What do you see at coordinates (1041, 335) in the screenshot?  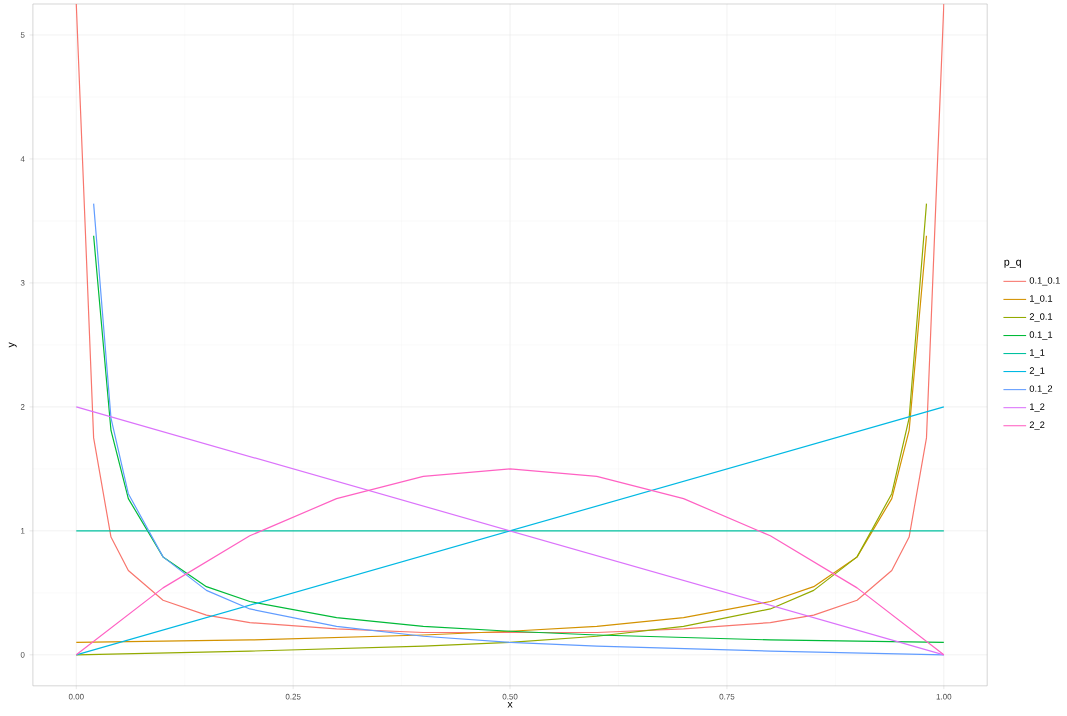 I see `legend-label: 0.1_1` at bounding box center [1041, 335].